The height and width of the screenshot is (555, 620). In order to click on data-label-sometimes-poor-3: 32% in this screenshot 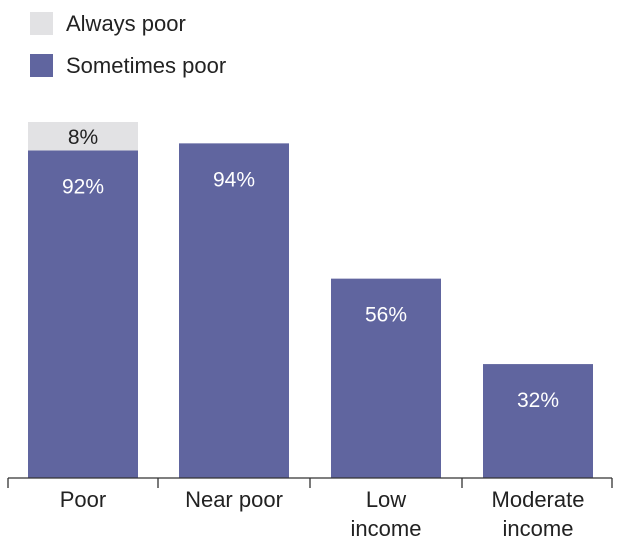, I will do `click(538, 400)`.